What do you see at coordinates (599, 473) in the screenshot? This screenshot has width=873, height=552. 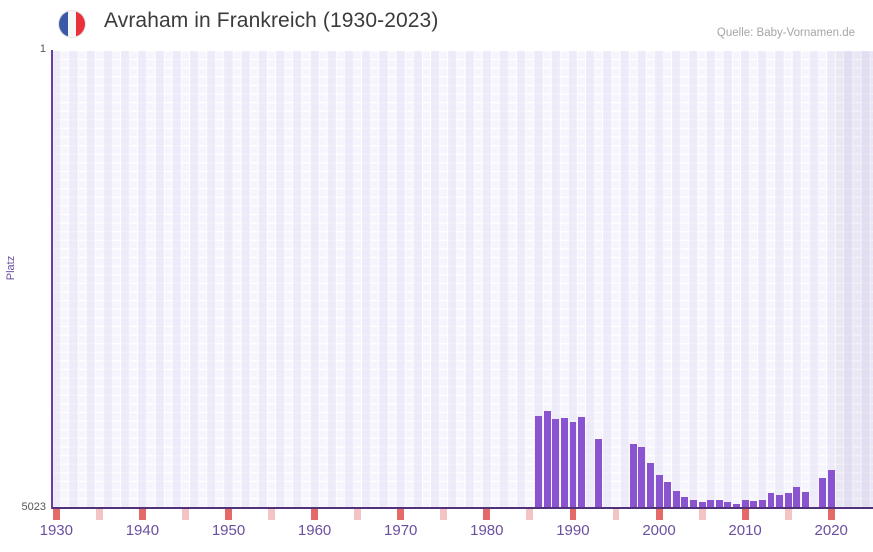 I see `bar-1993` at bounding box center [599, 473].